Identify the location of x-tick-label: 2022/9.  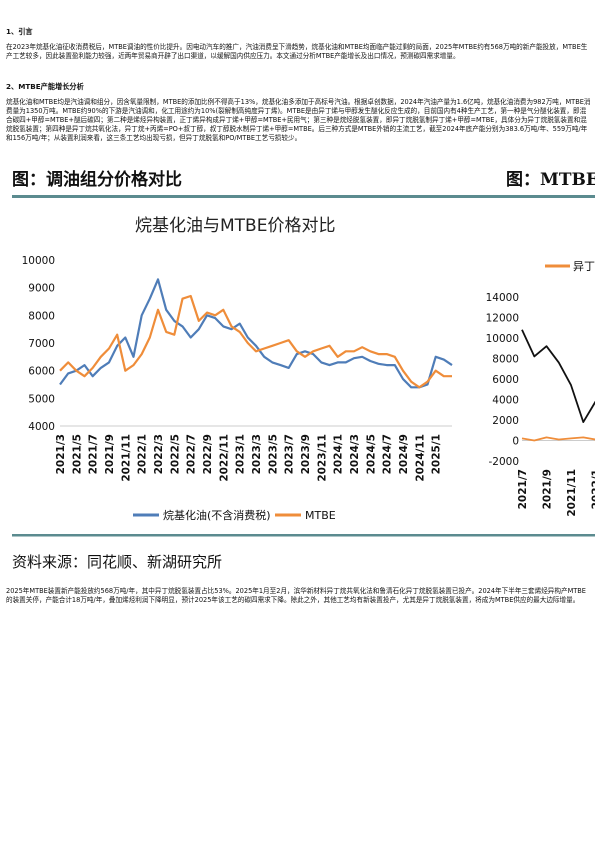
(208, 454).